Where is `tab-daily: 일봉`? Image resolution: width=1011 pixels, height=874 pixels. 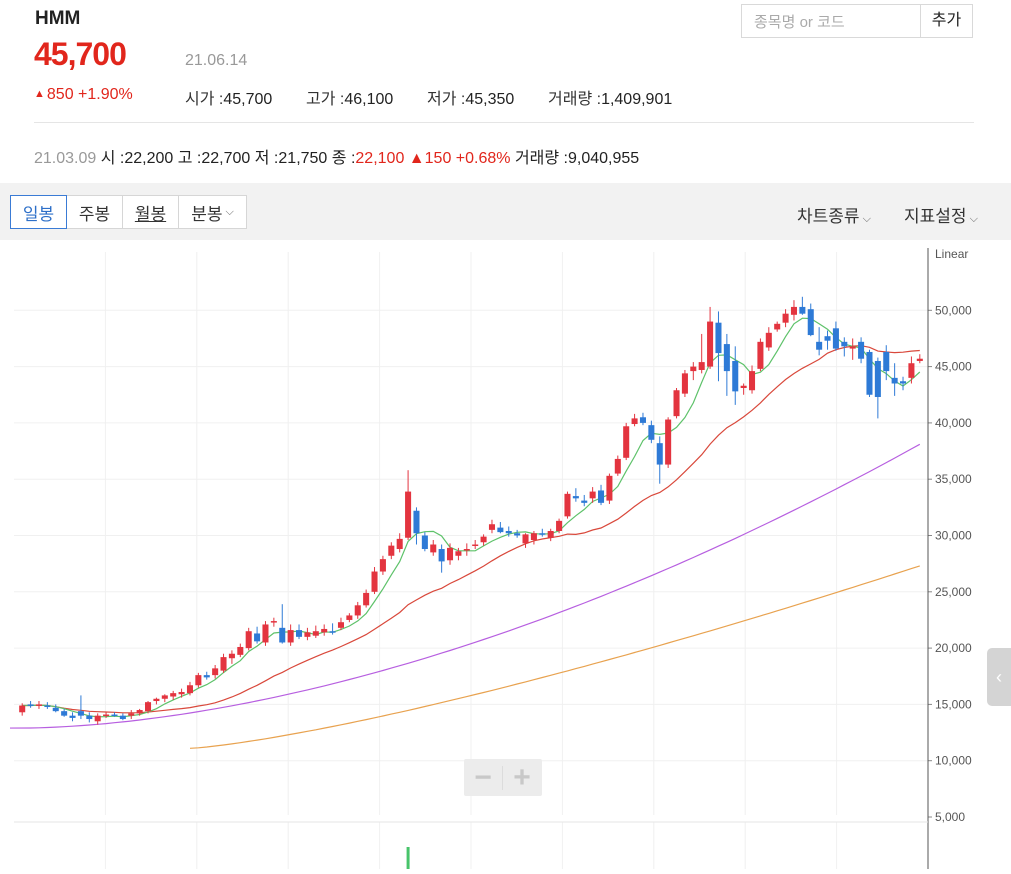
tab-daily: 일봉 is located at coordinates (38, 212).